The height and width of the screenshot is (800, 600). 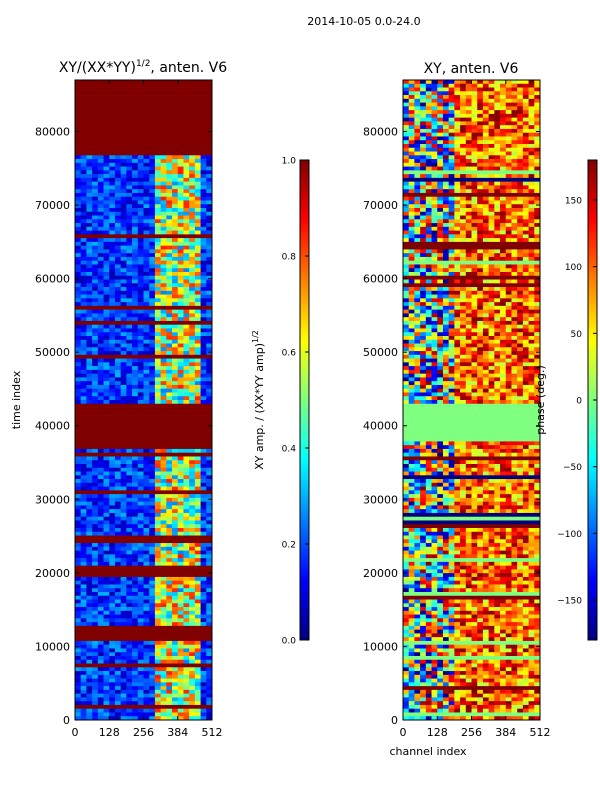 What do you see at coordinates (143, 236) in the screenshot?
I see `heatmap-flag-row` at bounding box center [143, 236].